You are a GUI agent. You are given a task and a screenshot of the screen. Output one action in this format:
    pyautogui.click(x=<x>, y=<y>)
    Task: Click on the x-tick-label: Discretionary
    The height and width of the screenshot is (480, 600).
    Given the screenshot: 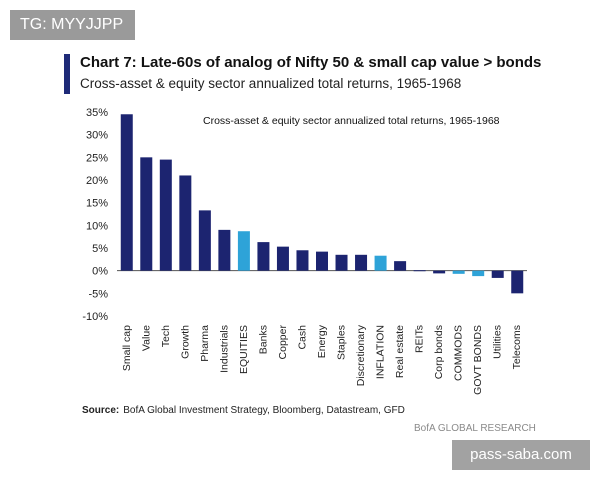 What is the action you would take?
    pyautogui.click(x=361, y=355)
    